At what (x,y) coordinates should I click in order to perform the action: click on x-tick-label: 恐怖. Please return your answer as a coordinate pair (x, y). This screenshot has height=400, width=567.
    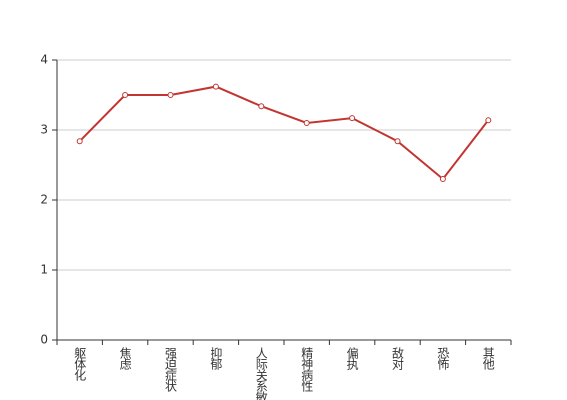
    Looking at the image, I should click on (443, 358).